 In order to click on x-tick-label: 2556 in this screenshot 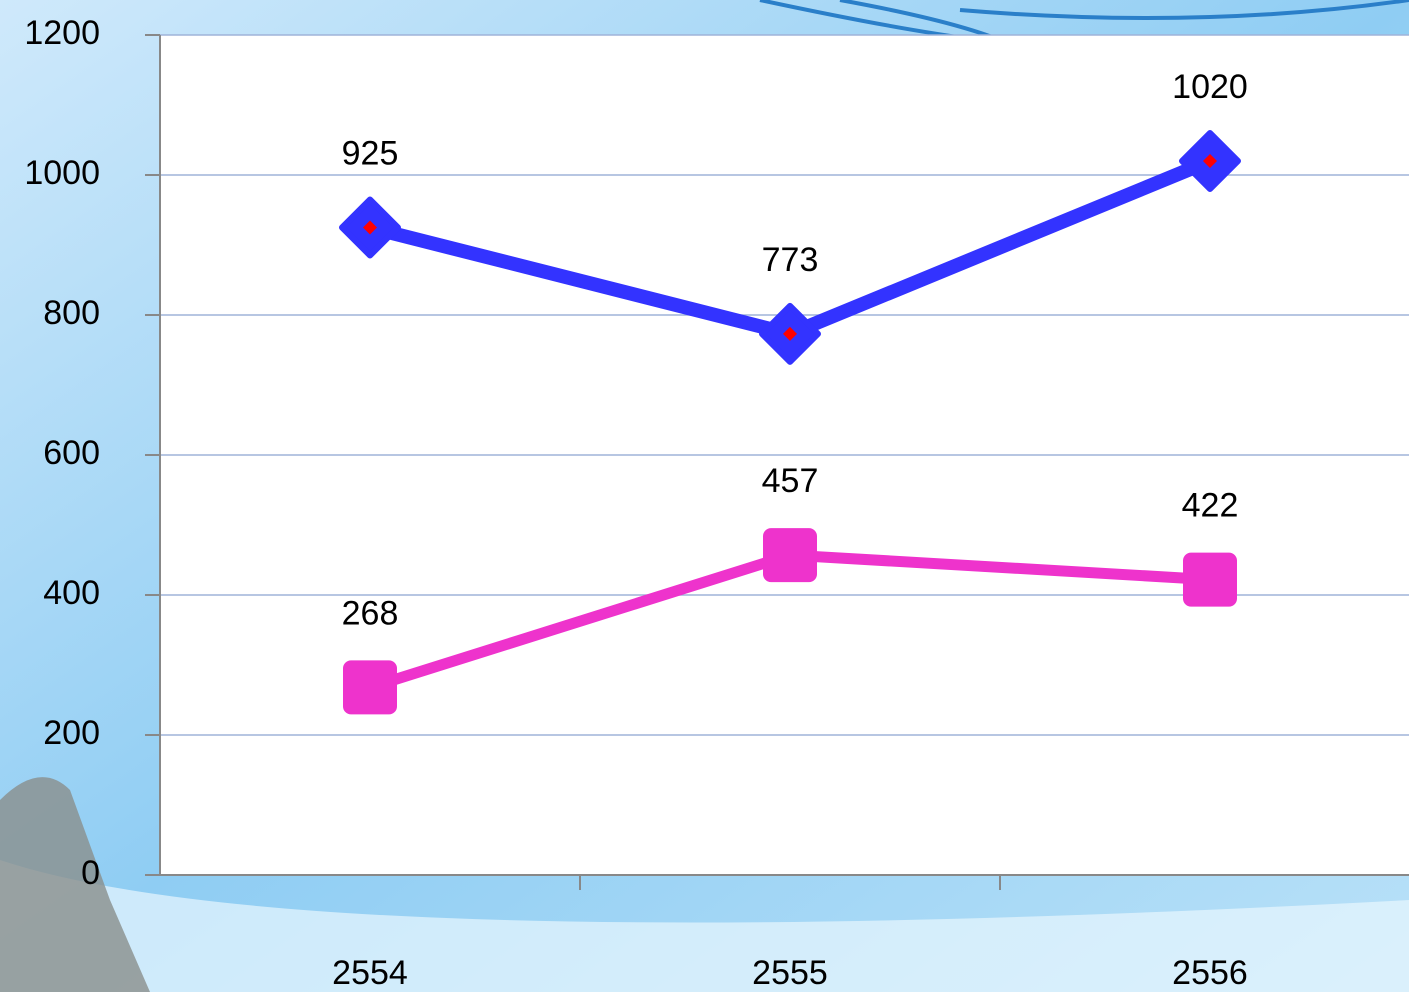, I will do `click(1210, 973)`.